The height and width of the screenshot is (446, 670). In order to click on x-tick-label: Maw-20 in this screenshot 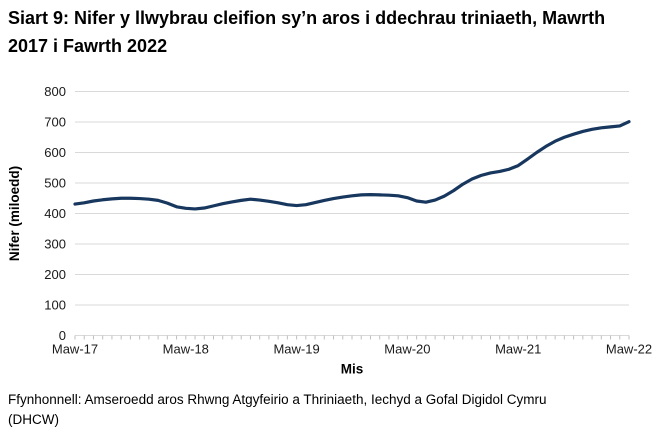, I will do `click(407, 349)`.